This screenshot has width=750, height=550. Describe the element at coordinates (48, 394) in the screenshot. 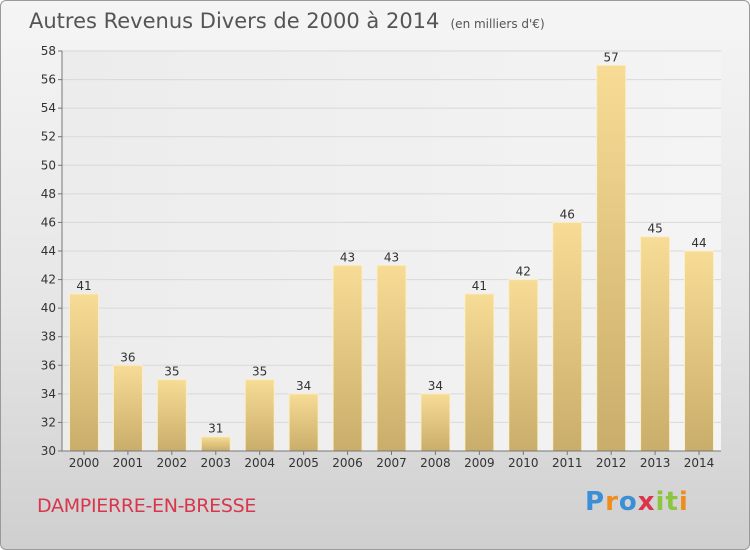

I see `y-tick-label: 34` at that location.